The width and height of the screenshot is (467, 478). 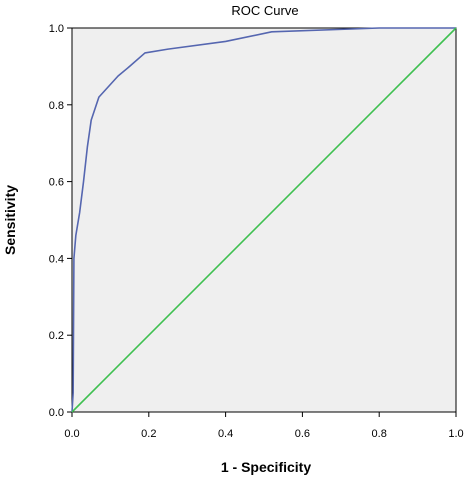 What do you see at coordinates (10, 220) in the screenshot?
I see `y-axis-title: Sensitivity` at bounding box center [10, 220].